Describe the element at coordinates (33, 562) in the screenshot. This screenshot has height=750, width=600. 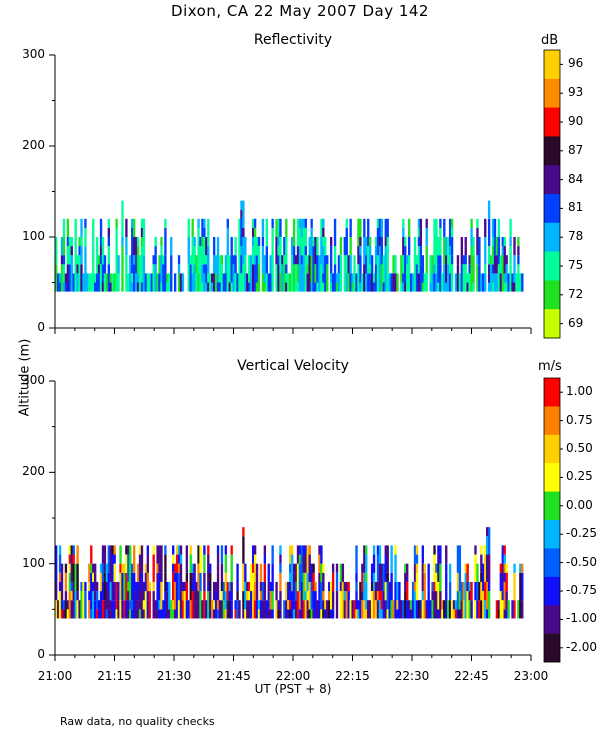
I see `y-tick-label: 100` at that location.